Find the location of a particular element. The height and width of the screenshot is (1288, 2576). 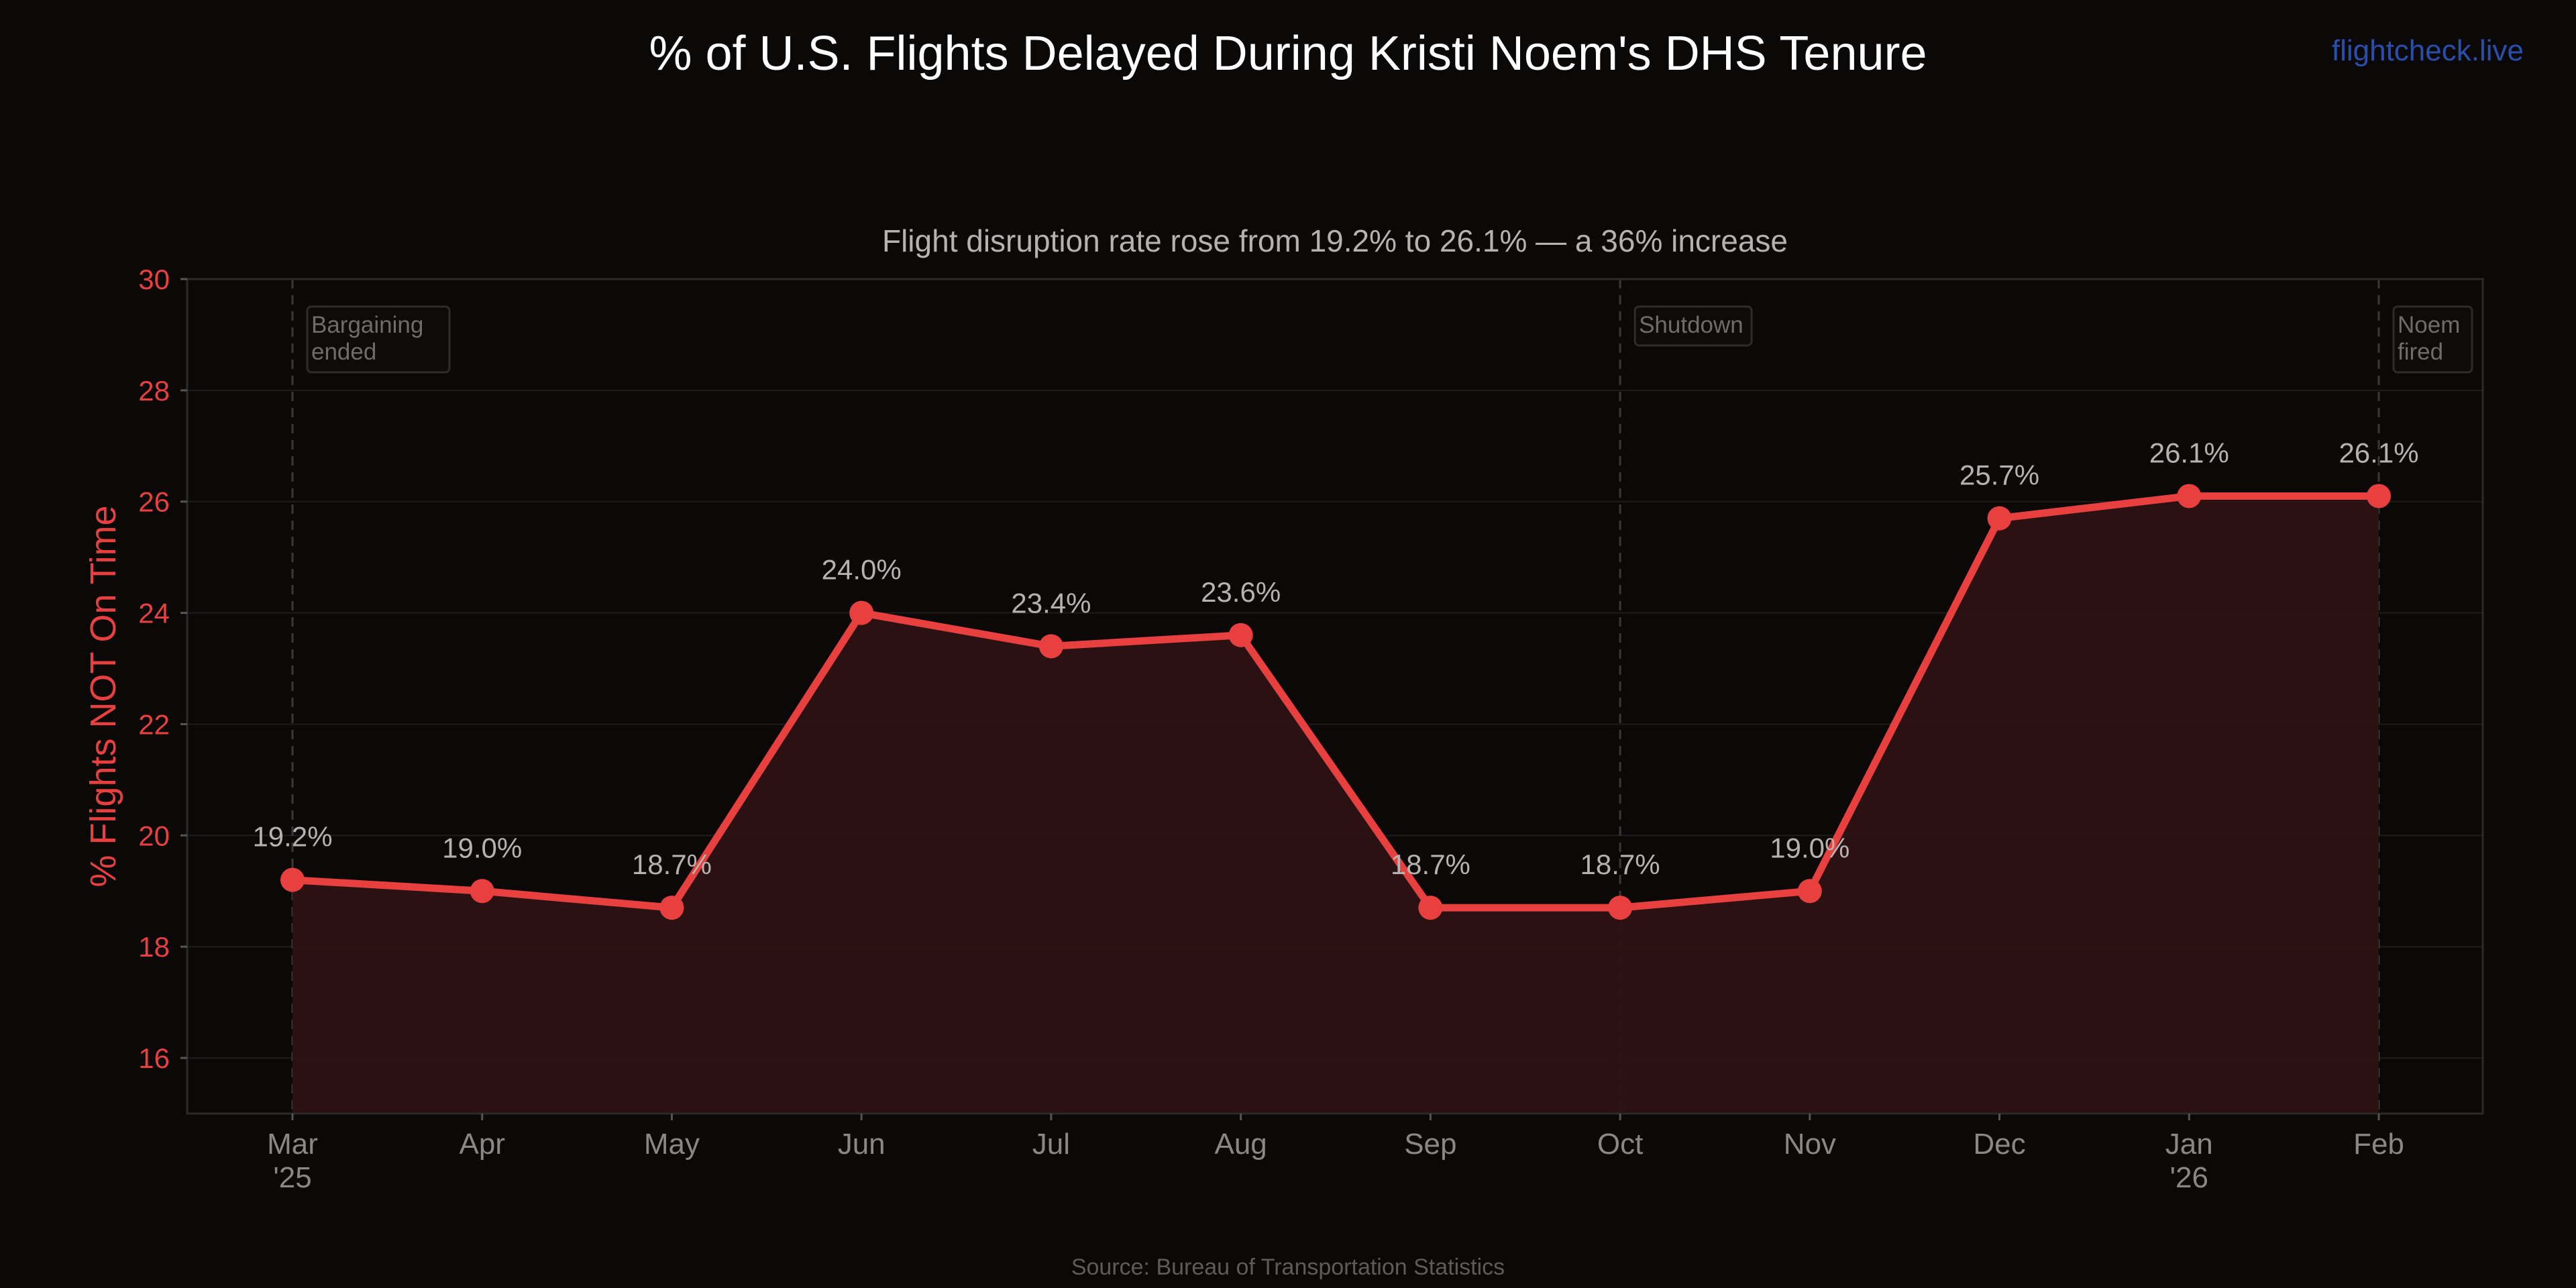

x-tick-label: Oct is located at coordinates (1620, 1144).